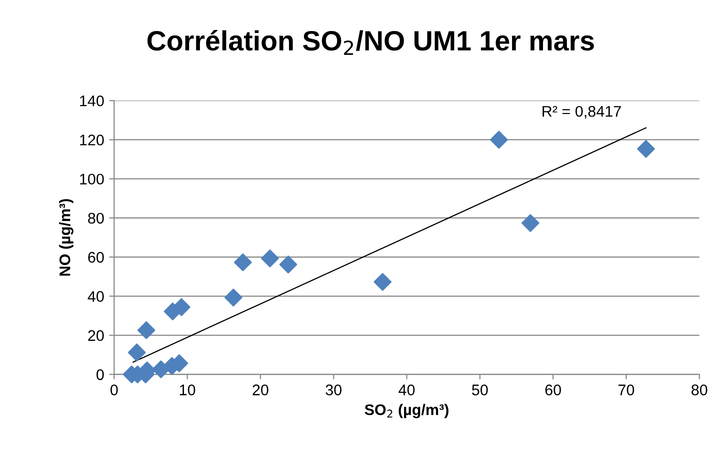  Describe the element at coordinates (553, 390) in the screenshot. I see `x-tick-label: 60` at that location.